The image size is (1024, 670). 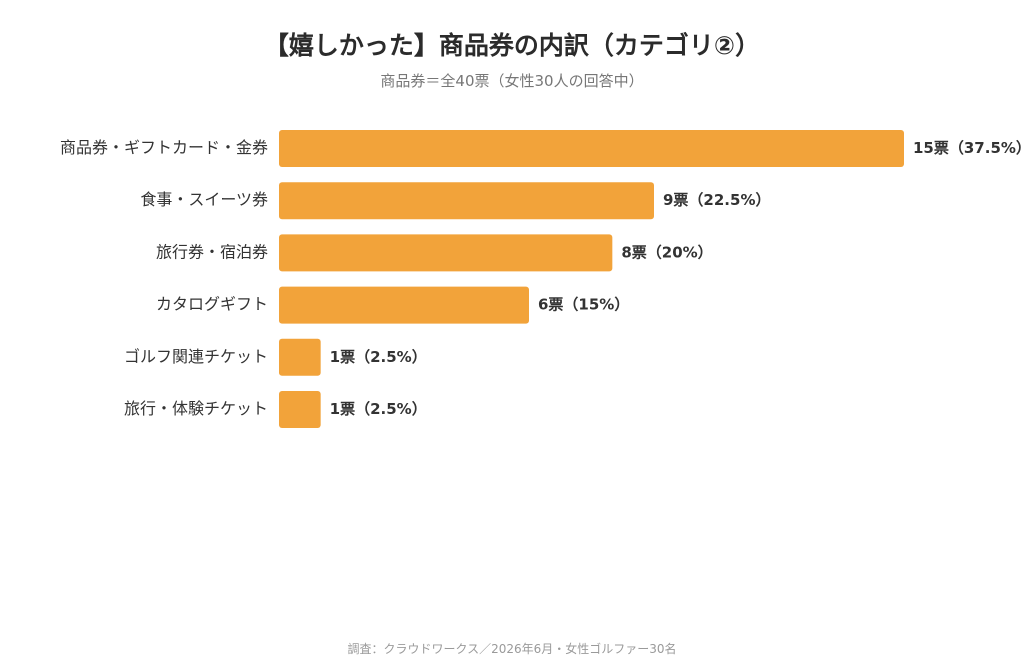 What do you see at coordinates (583, 305) in the screenshot?
I see `data-label: 6票（15%）` at bounding box center [583, 305].